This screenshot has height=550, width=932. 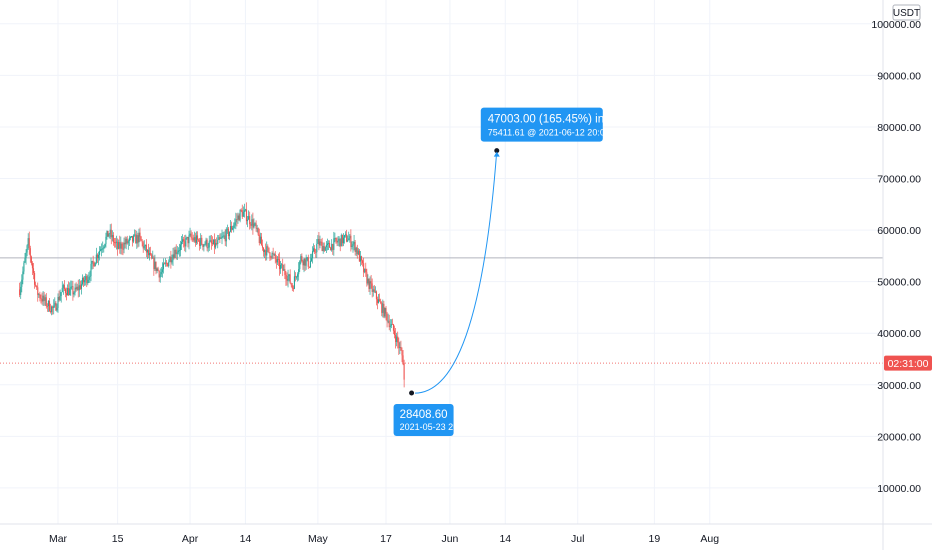 I want to click on currency-box, so click(x=906, y=12).